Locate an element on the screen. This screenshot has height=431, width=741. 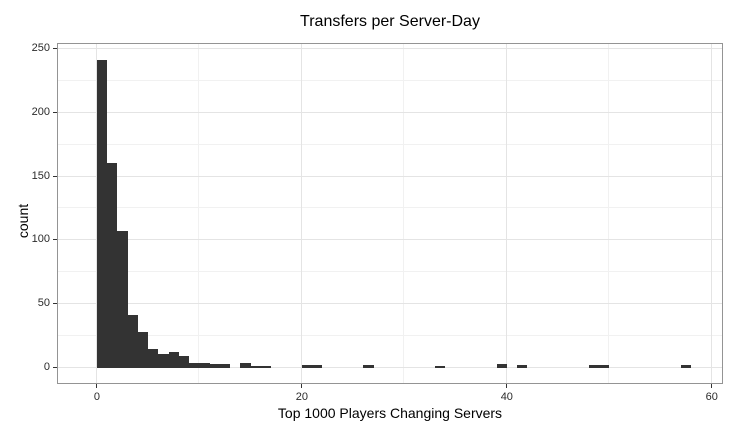
y-tick-label: 0 is located at coordinates (46, 366).